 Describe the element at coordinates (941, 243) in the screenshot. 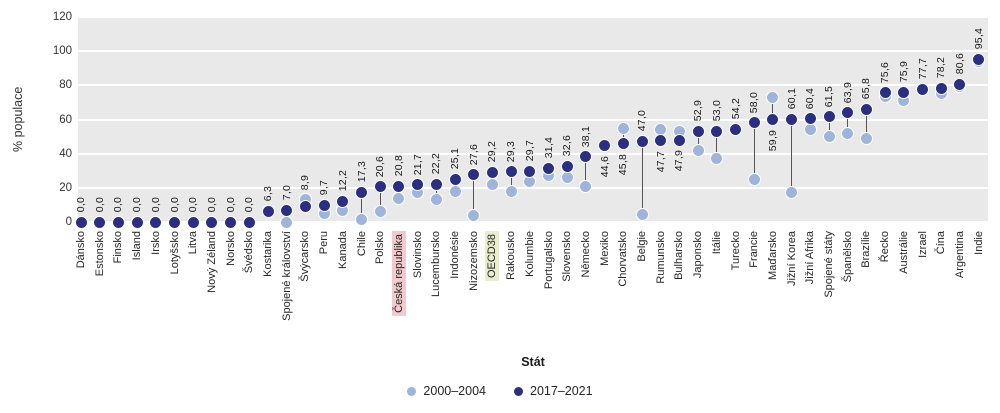

I see `x-axis-label: Čína` at that location.